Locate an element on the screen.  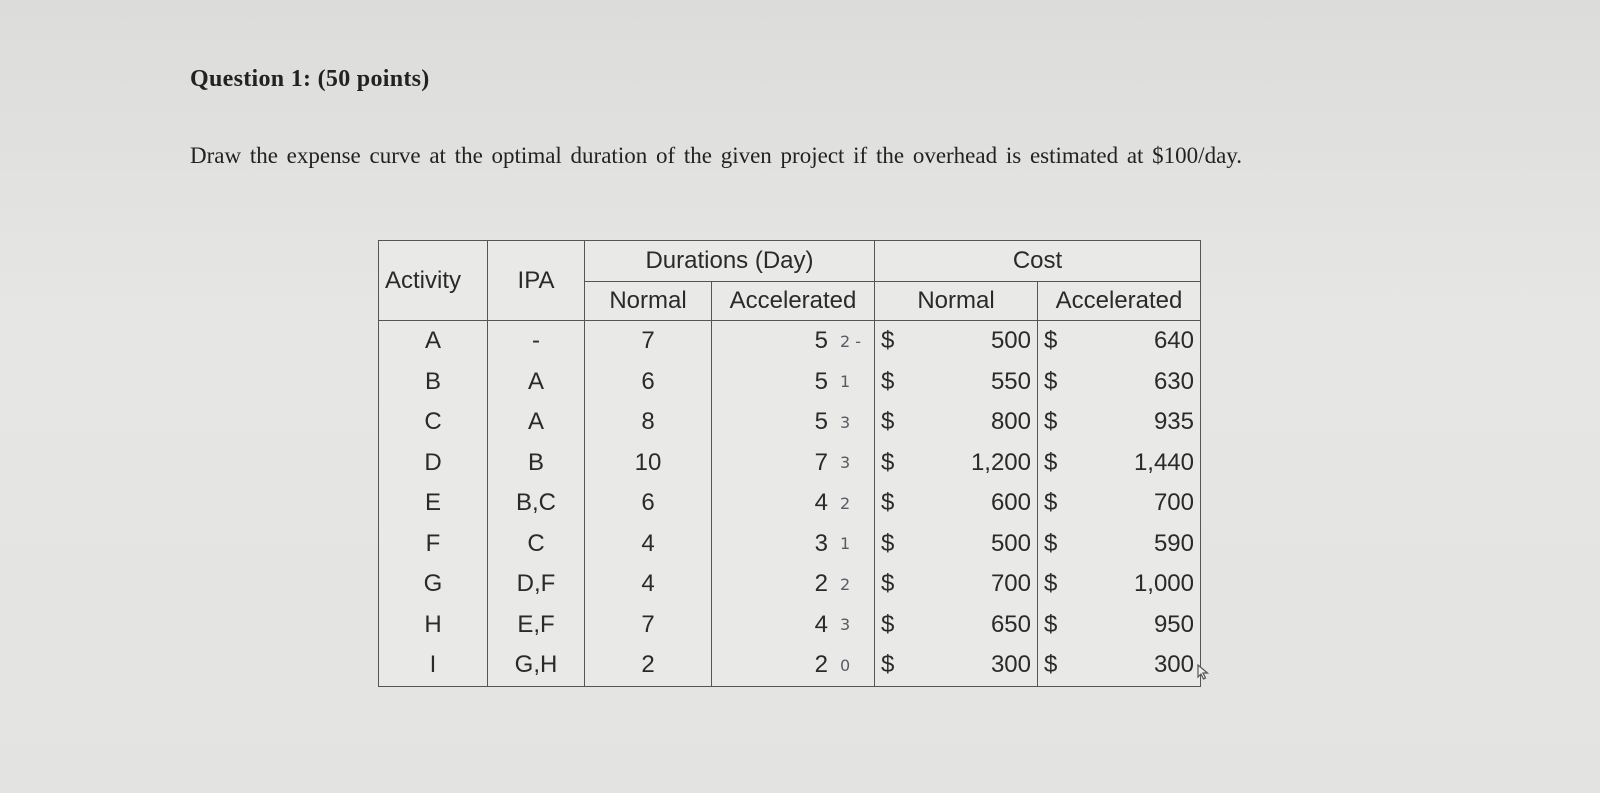
cell-activity: B is located at coordinates (433, 381).